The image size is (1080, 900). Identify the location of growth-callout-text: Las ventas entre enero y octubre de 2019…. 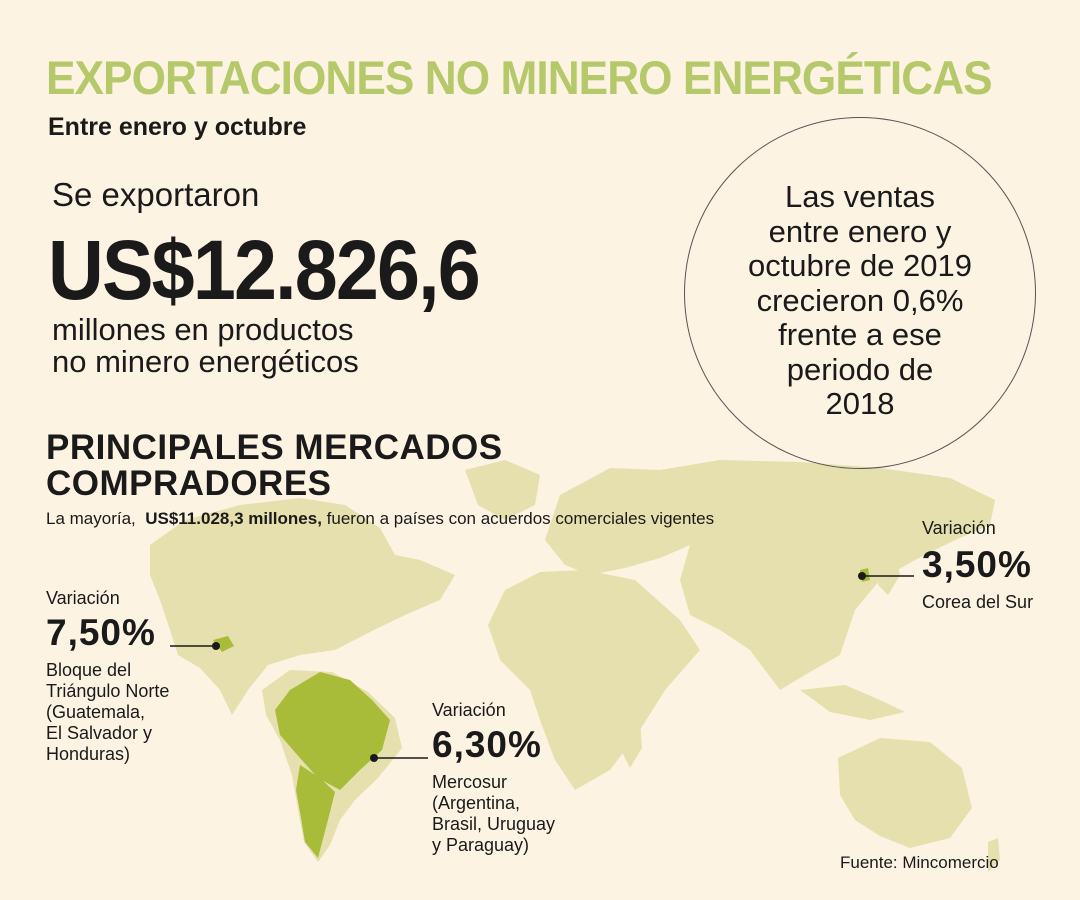
(860, 300).